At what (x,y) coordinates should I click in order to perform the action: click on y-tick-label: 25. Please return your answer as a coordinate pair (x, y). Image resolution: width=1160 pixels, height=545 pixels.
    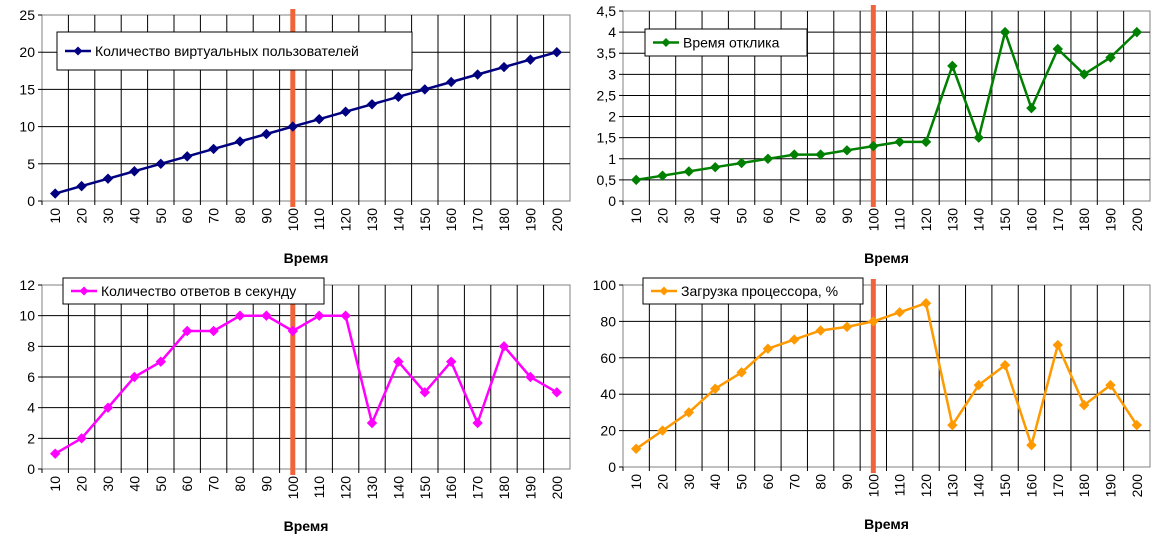
    Looking at the image, I should click on (27, 15).